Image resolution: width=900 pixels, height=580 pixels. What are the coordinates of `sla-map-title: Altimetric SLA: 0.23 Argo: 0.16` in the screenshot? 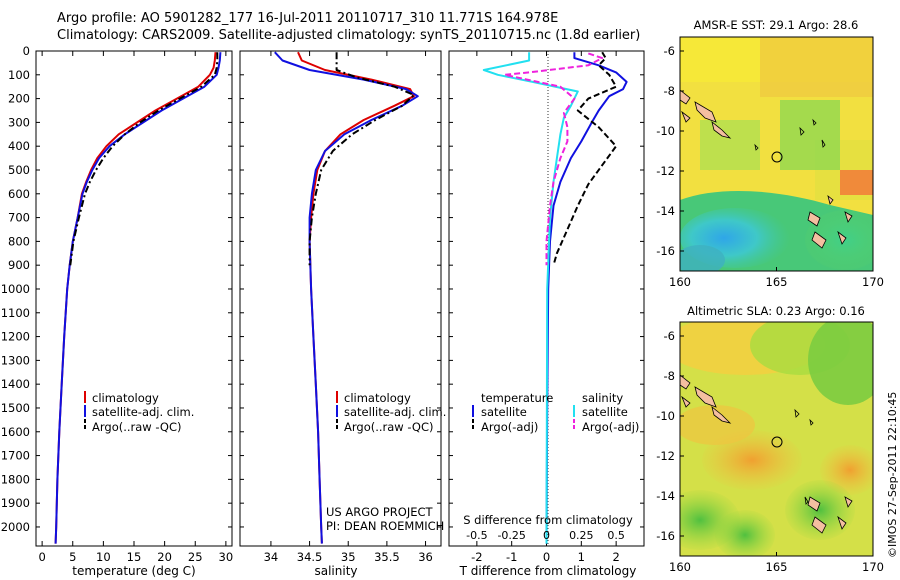 It's located at (776, 311).